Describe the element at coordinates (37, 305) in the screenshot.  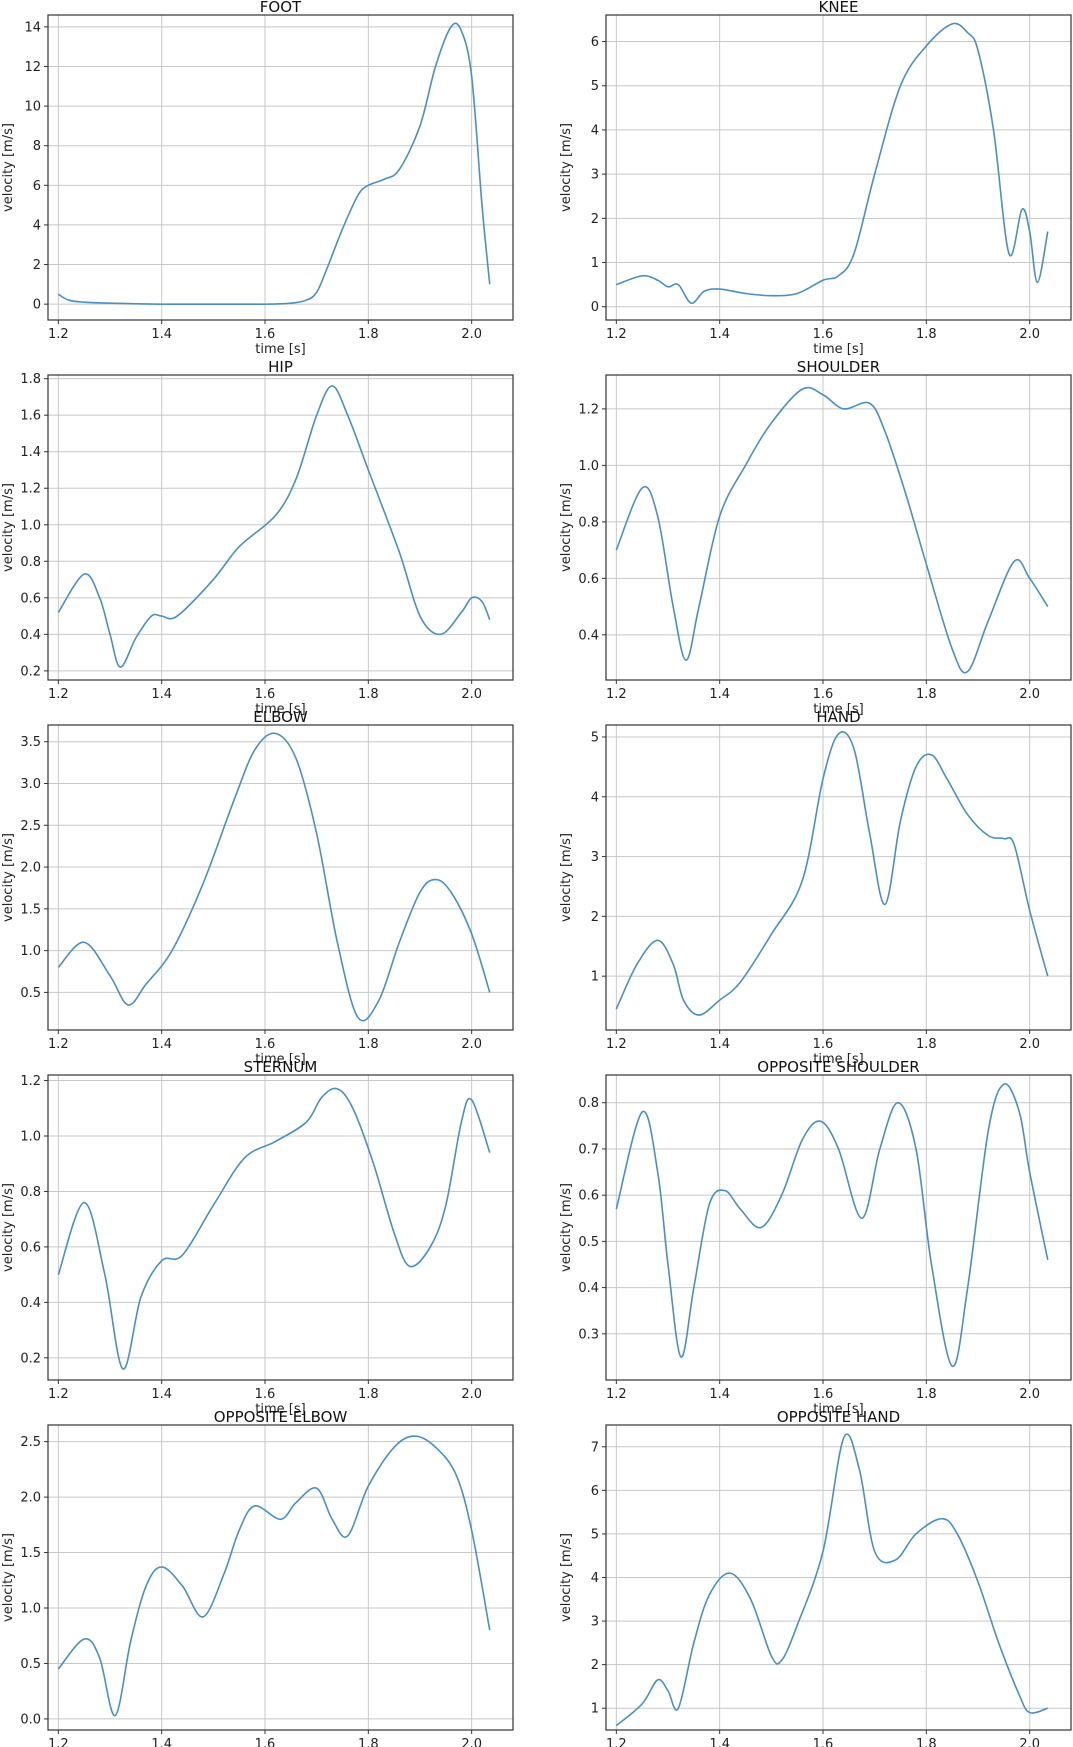
I see `y-tick-label: 0` at that location.